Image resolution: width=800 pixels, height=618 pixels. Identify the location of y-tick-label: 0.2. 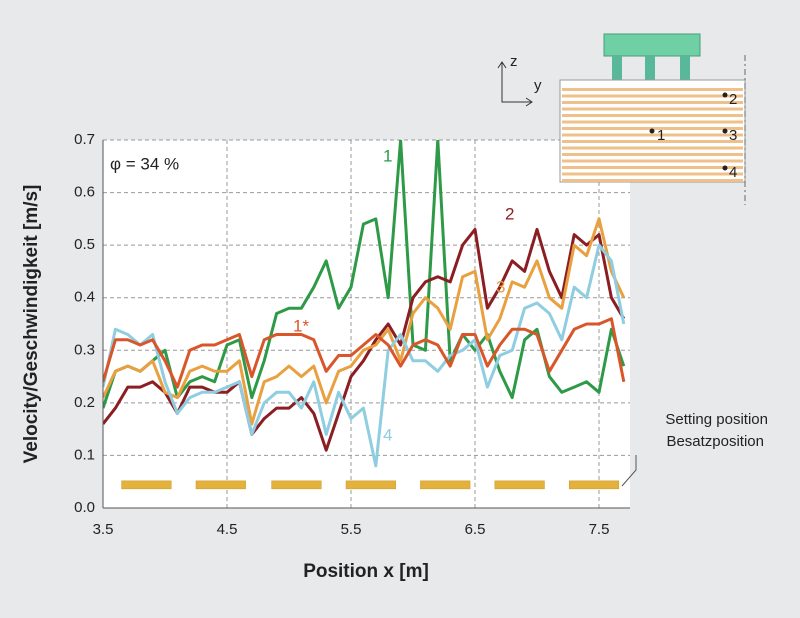
(84, 402).